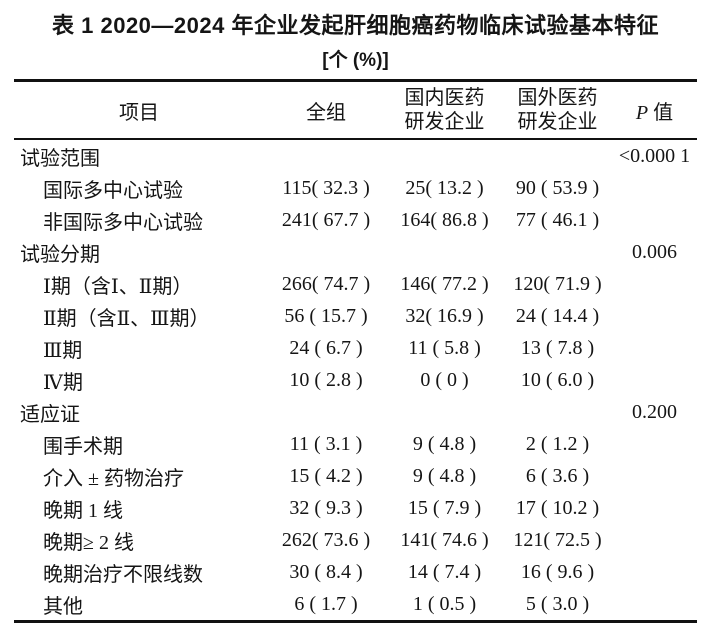  Describe the element at coordinates (557, 122) in the screenshot. I see `column-header-foreign-line2: 研发企业` at that location.